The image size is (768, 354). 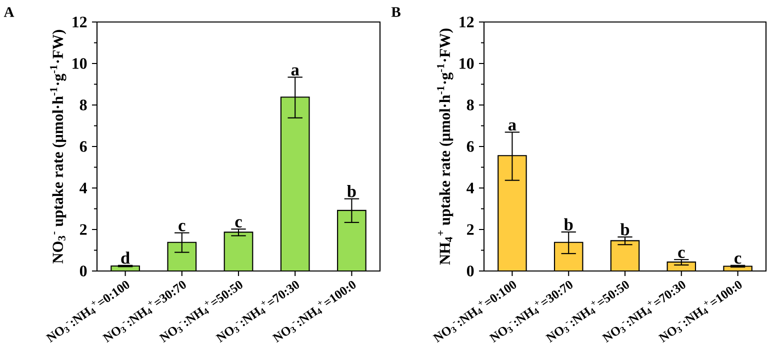 What do you see at coordinates (9, 12) in the screenshot?
I see `chart-title: A` at bounding box center [9, 12].